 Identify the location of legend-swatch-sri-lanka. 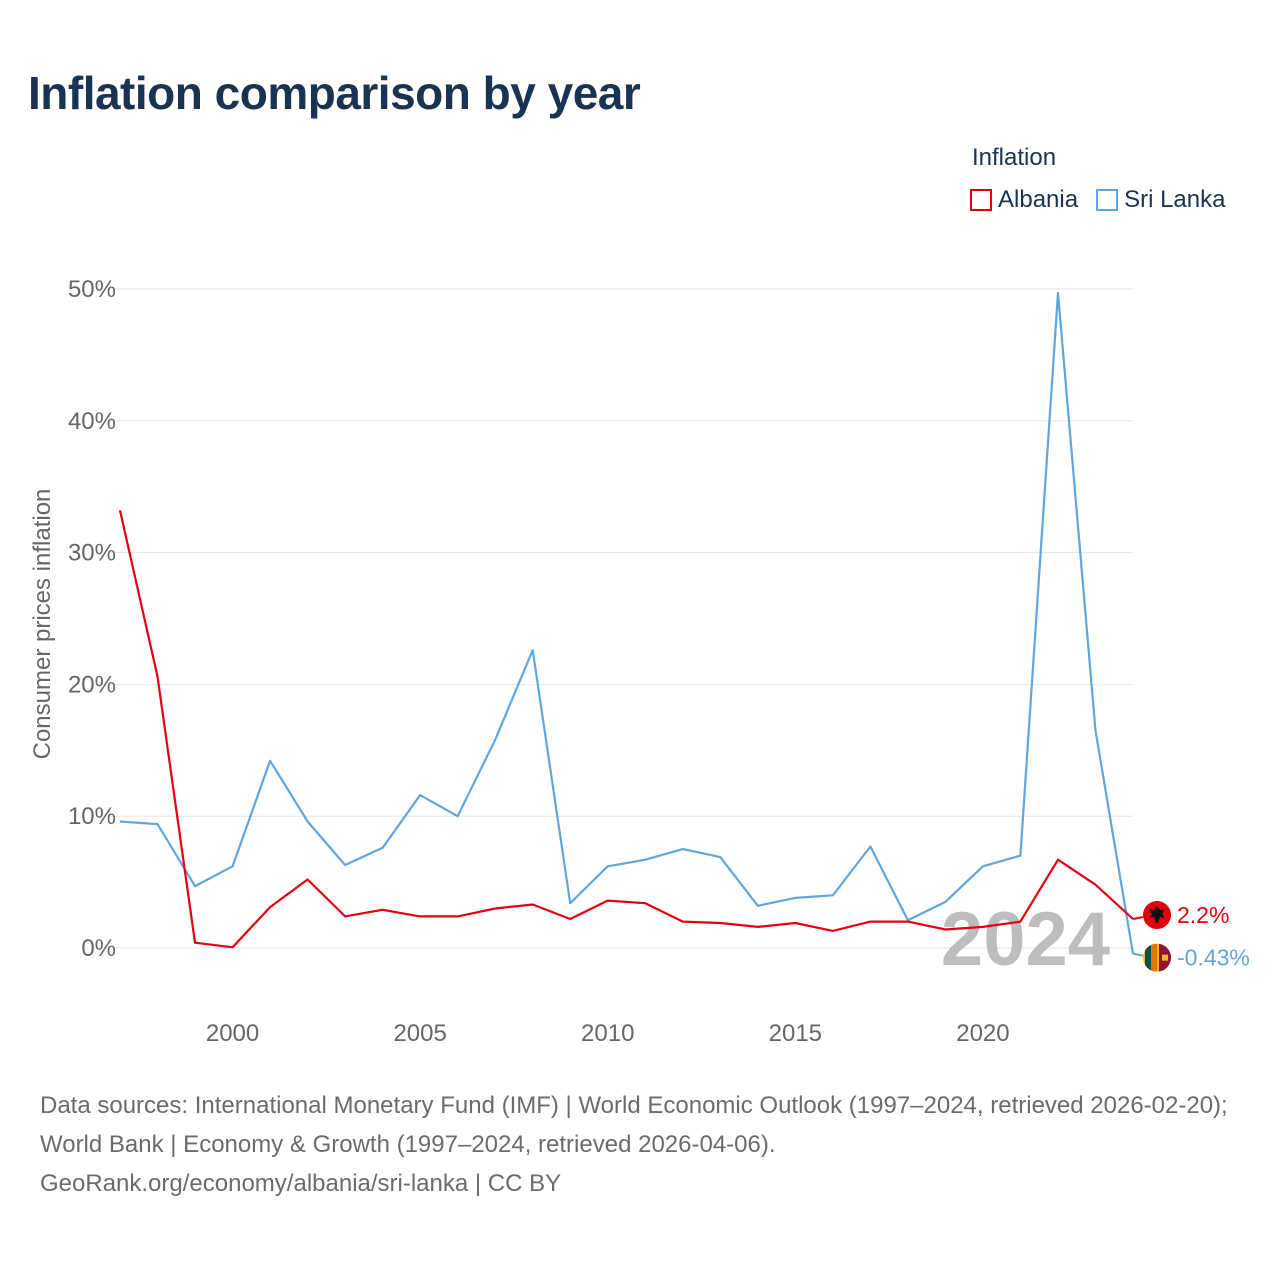
(1107, 200).